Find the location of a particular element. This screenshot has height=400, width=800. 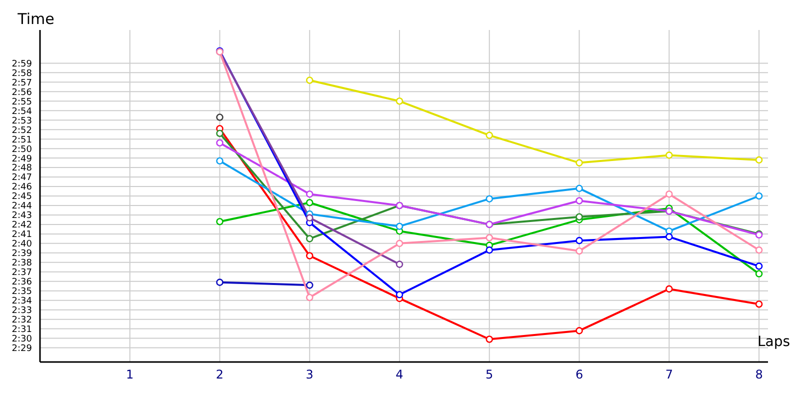

y-tick-label: 2:38 is located at coordinates (22, 263).